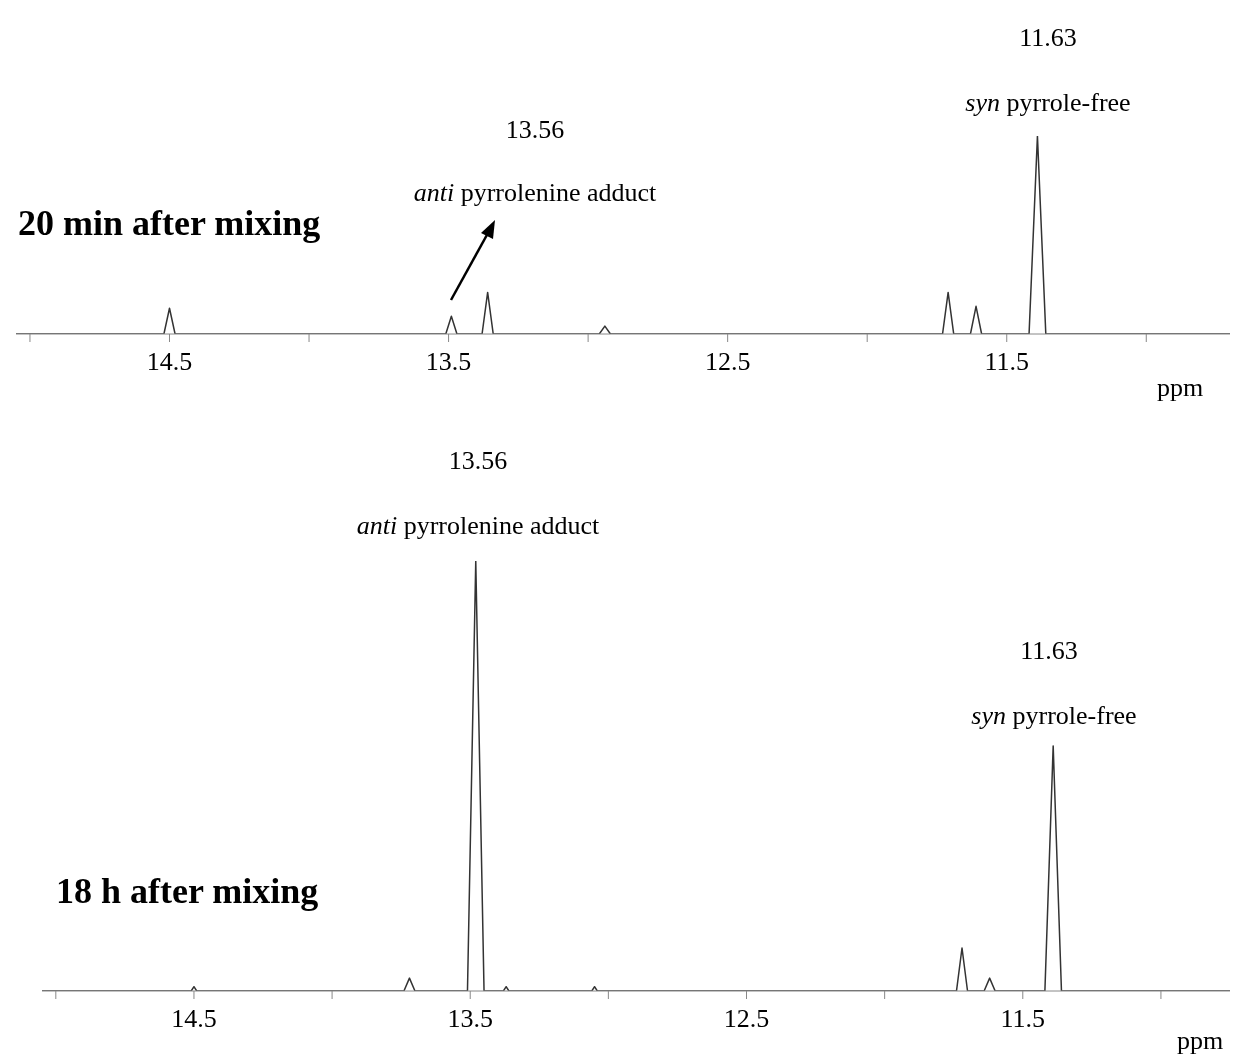 This screenshot has height=1062, width=1244. I want to click on annotation: anti pyrrolenine adduct, so click(535, 192).